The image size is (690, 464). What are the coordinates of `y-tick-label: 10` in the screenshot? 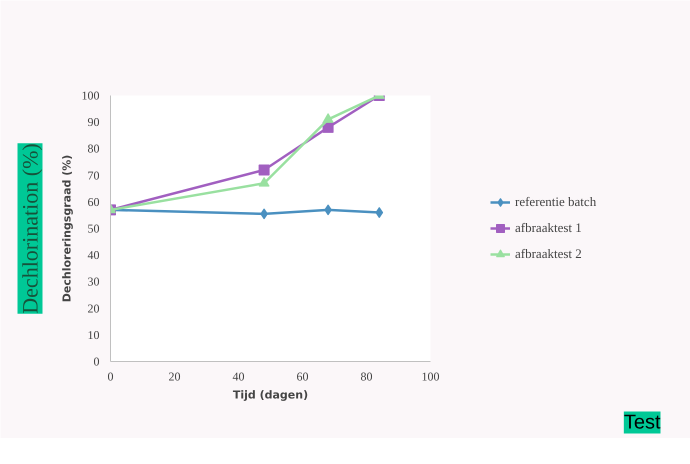 It's located at (94, 335).